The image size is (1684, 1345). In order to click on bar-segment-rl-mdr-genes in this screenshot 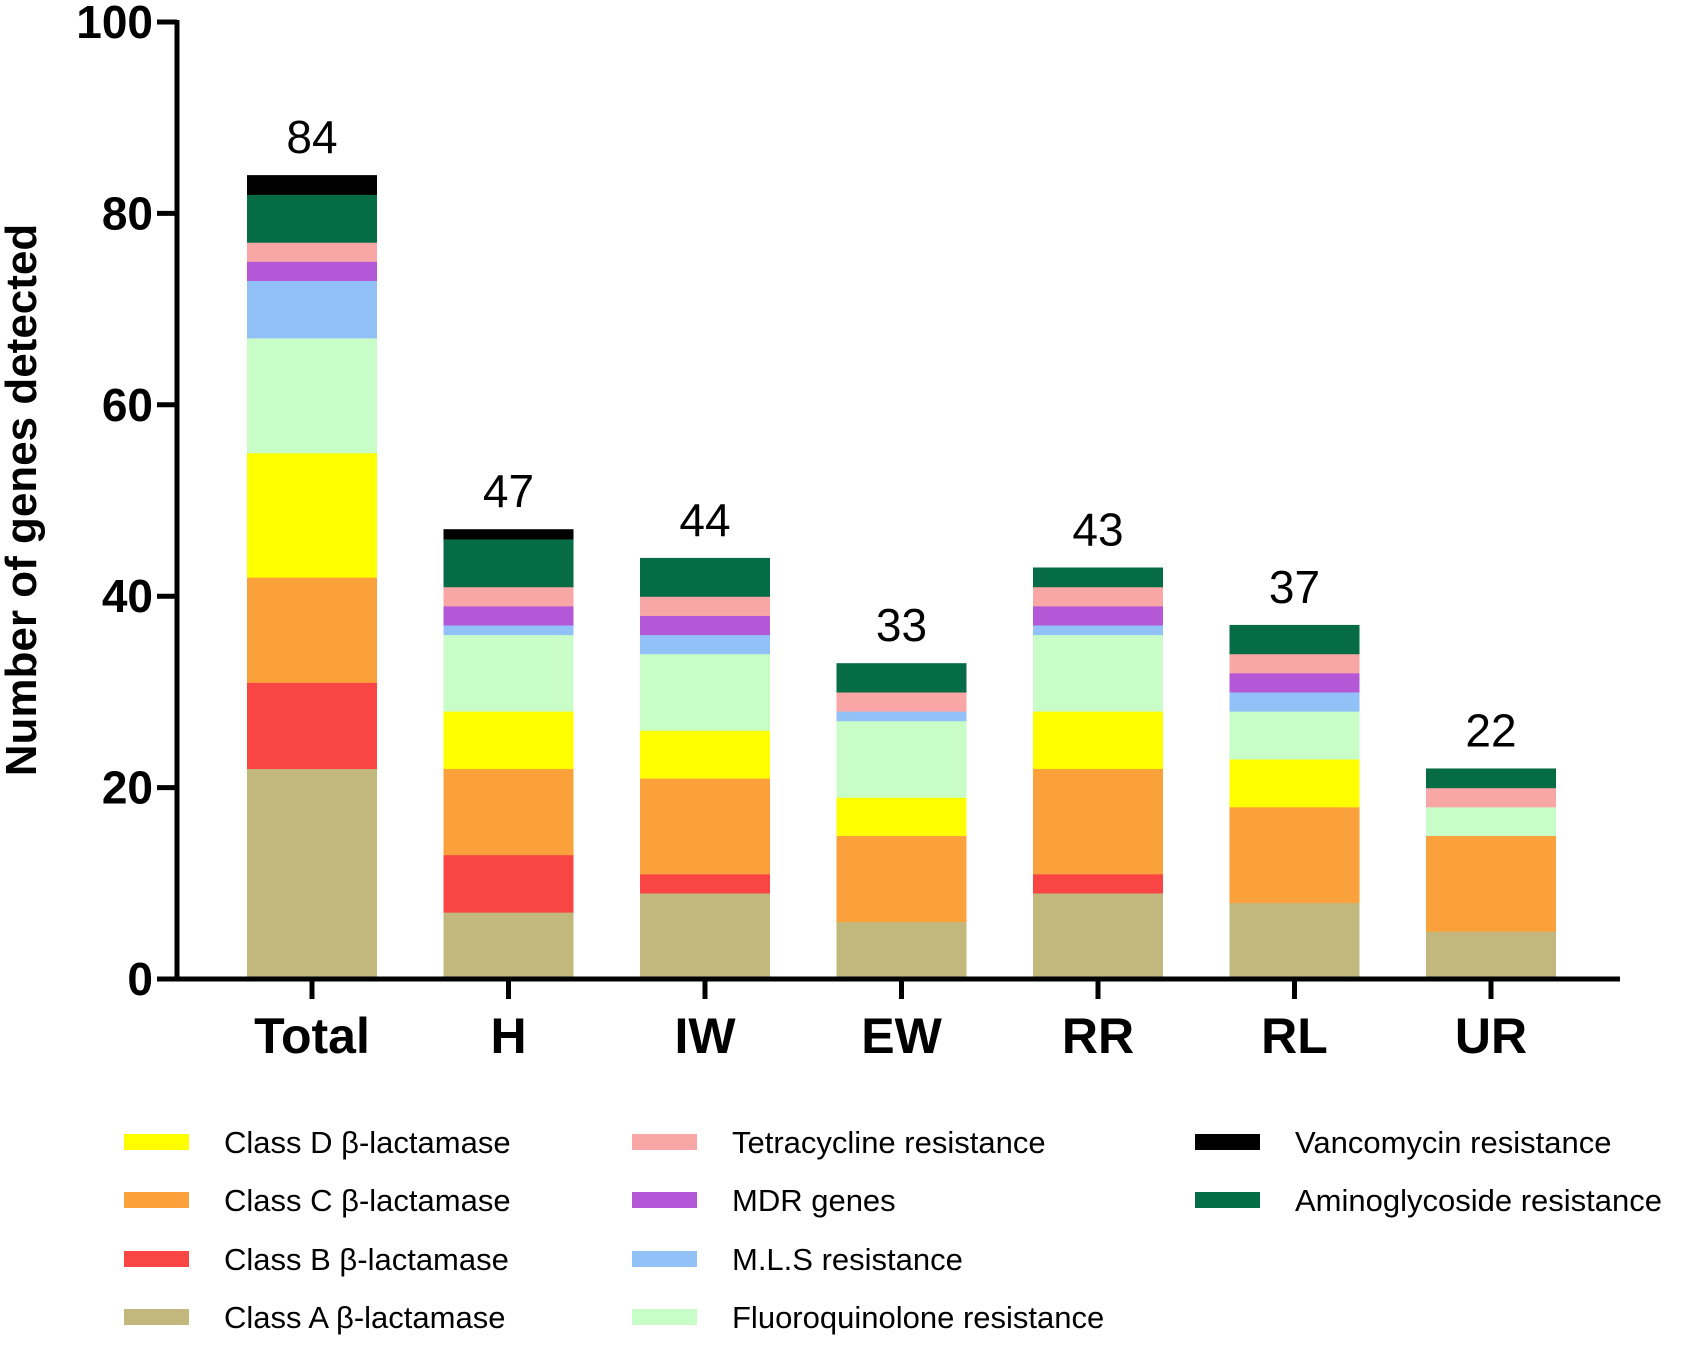, I will do `click(1294, 682)`.